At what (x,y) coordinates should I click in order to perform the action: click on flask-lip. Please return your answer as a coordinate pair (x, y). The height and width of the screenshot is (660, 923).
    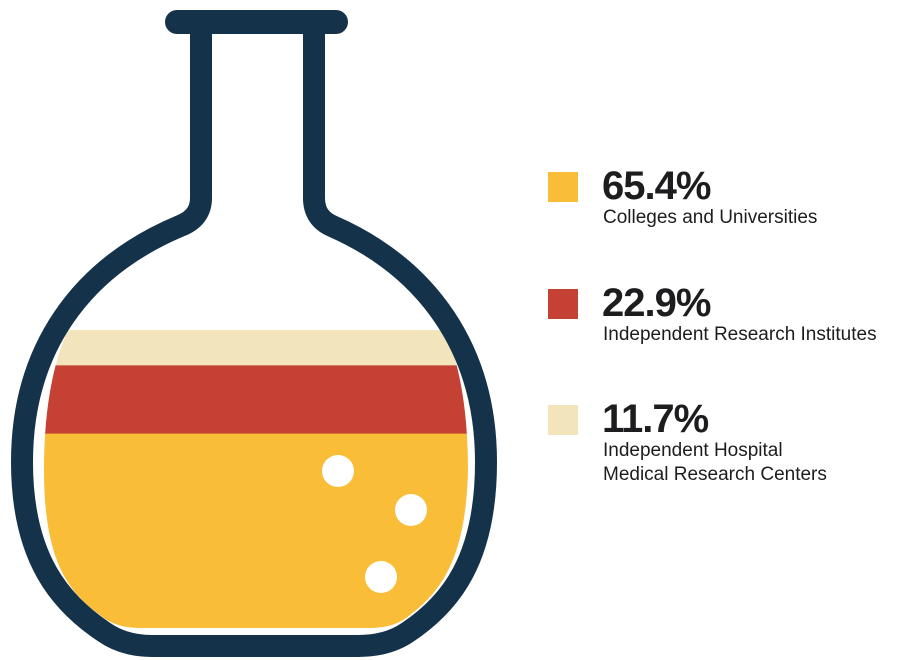
    Looking at the image, I should click on (256, 22).